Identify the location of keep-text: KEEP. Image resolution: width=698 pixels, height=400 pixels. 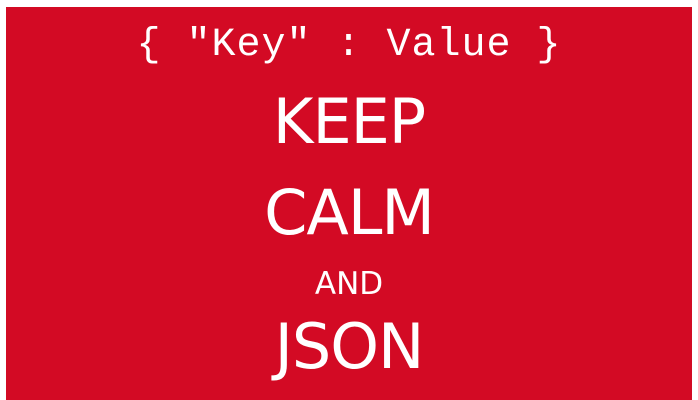
(349, 121).